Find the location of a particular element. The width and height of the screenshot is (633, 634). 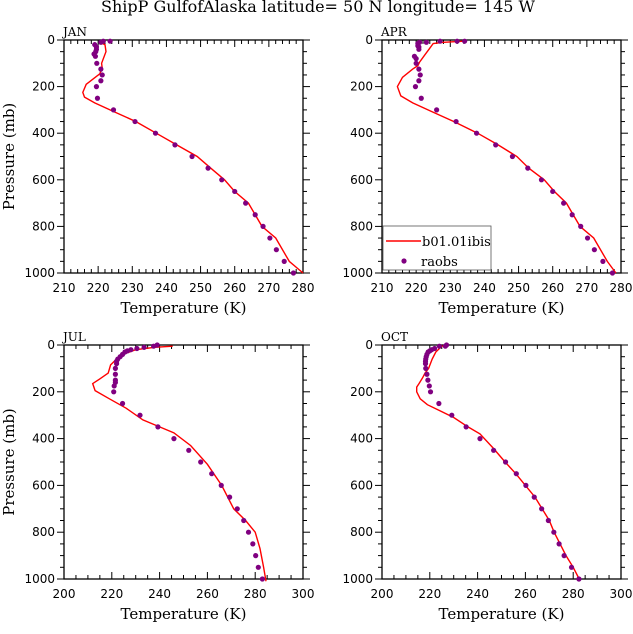

model-line-apr is located at coordinates (506, 157).